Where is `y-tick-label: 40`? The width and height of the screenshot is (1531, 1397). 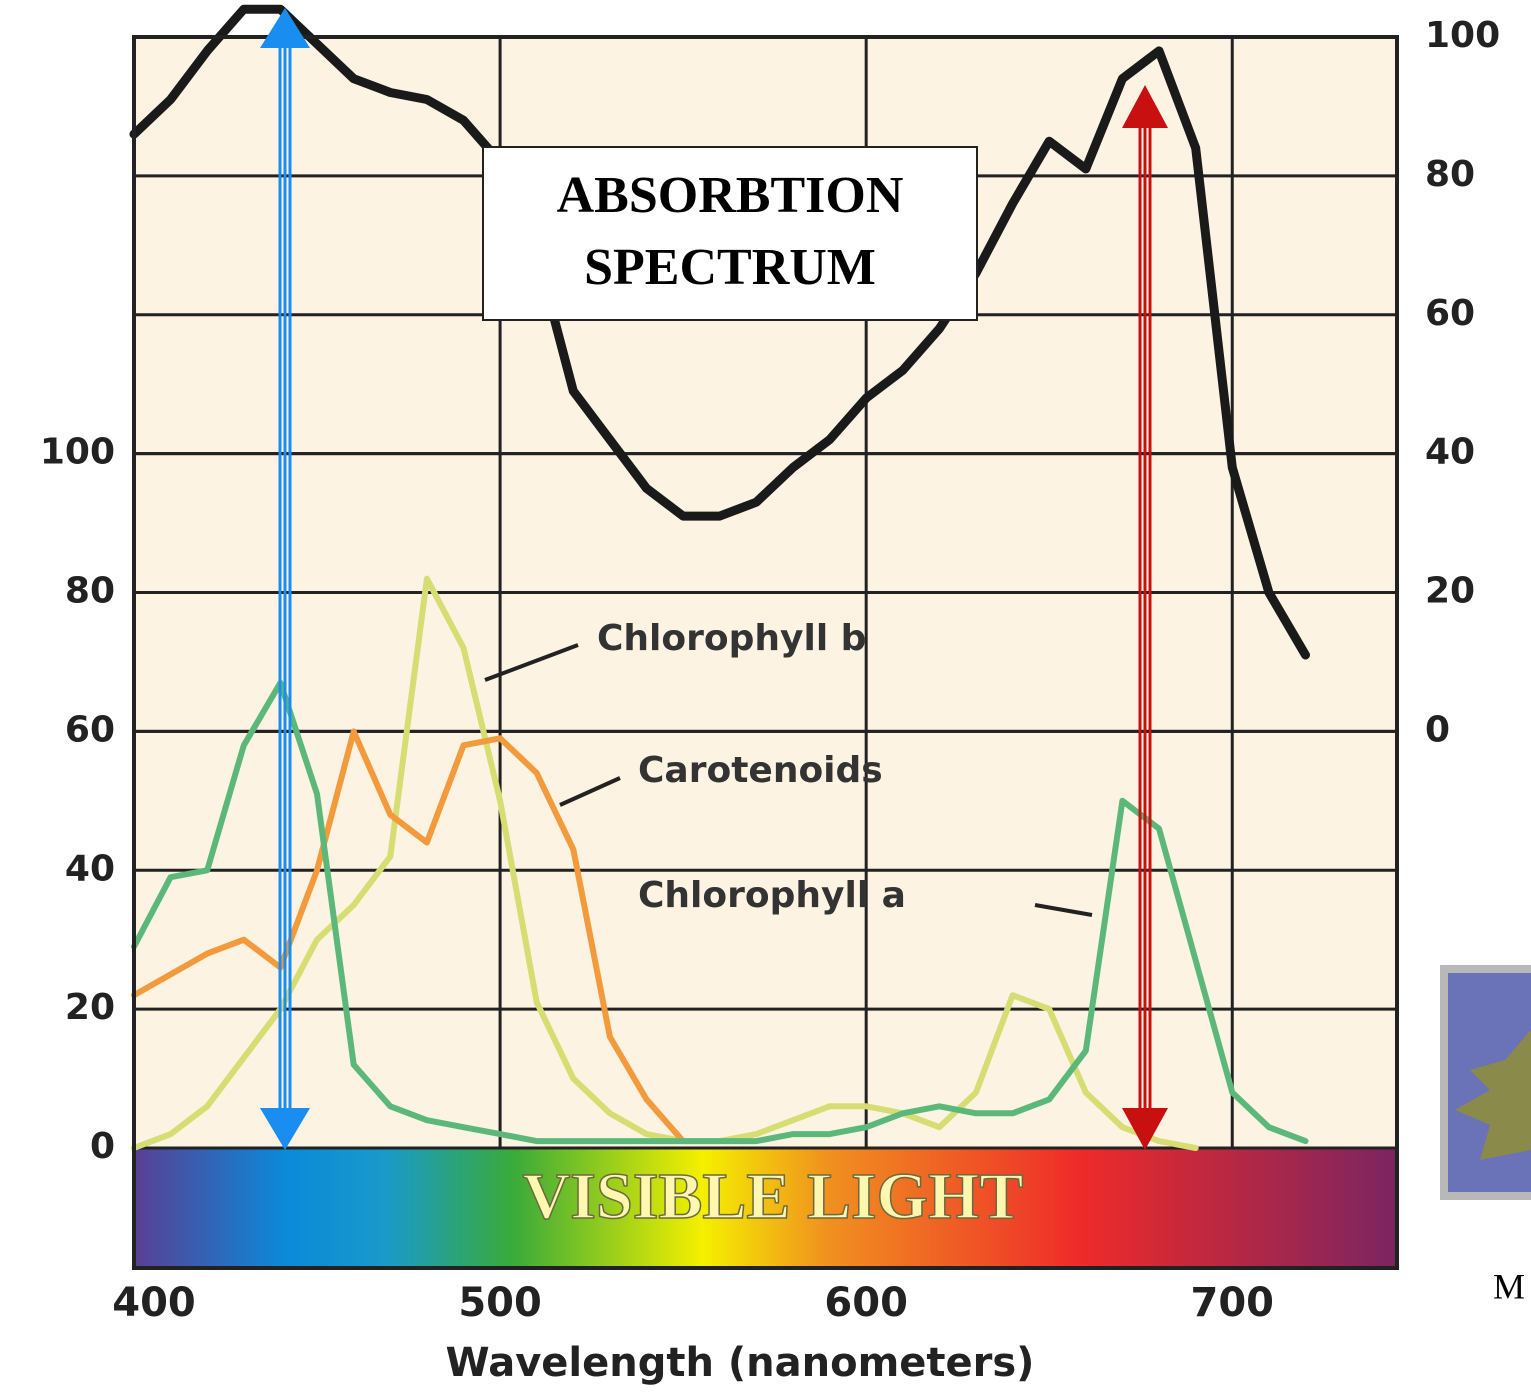
y-tick-label: 40 is located at coordinates (90, 868).